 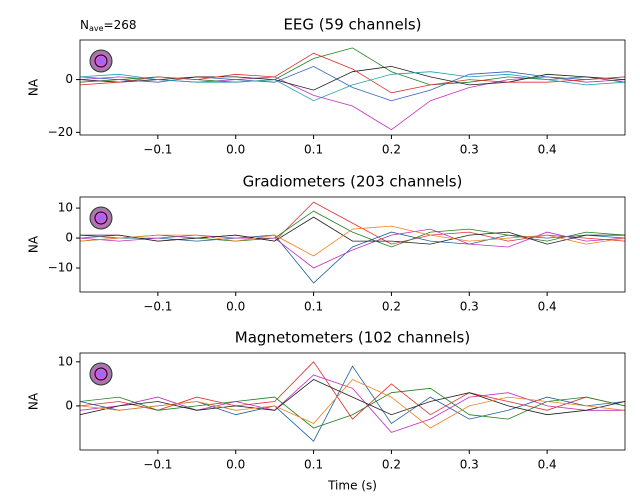 I want to click on y-tick-label: −20, so click(x=60, y=132).